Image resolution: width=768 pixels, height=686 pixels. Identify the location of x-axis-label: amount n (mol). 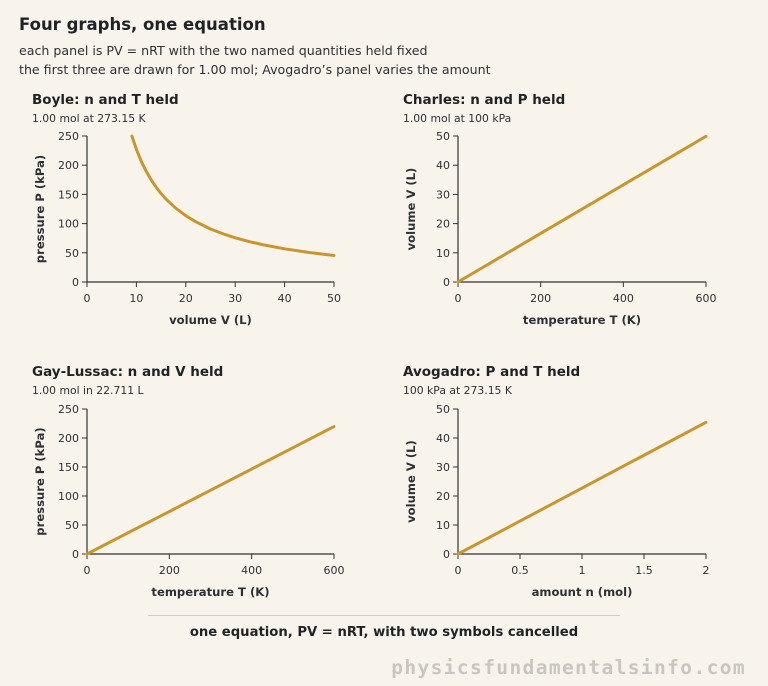
(582, 592).